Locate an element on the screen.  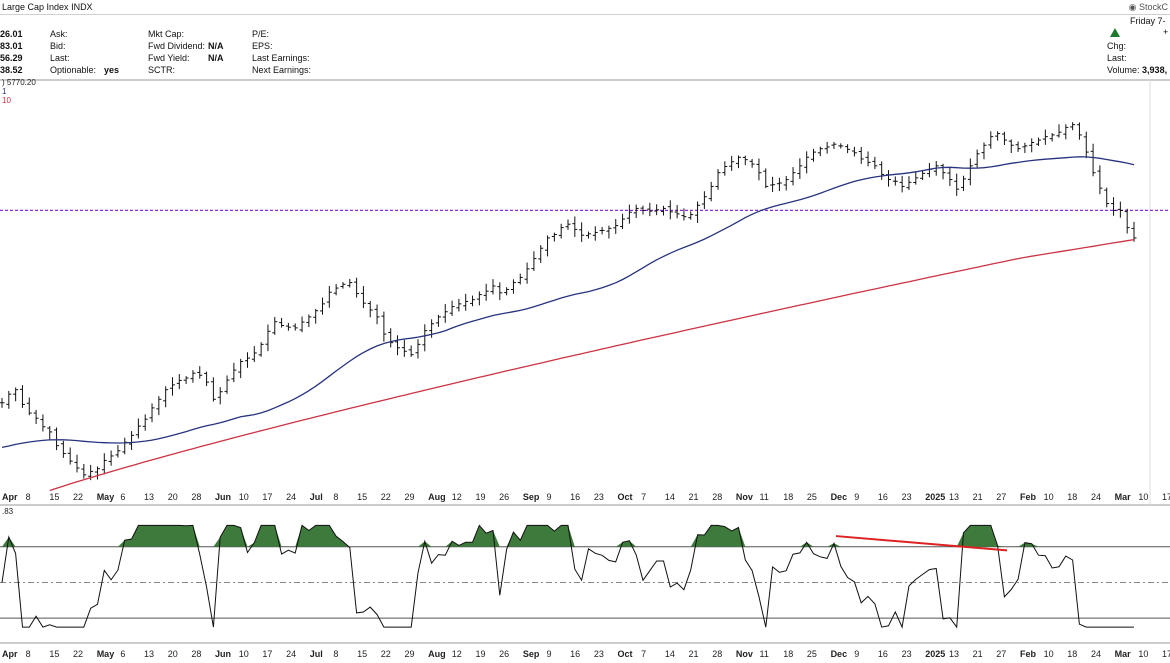
x-tick-label: Oct is located at coordinates (625, 497).